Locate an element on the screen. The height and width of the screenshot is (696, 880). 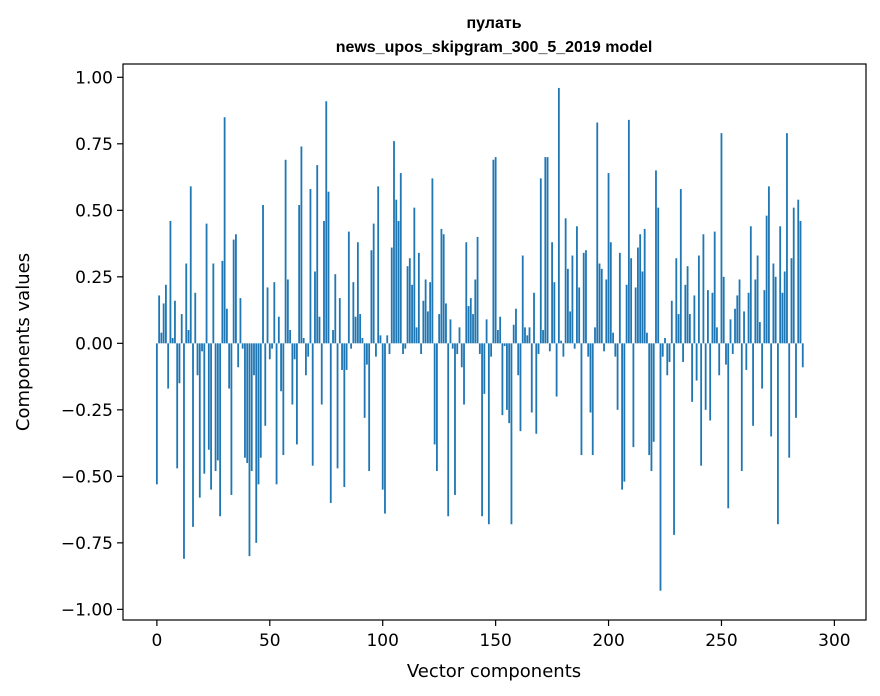
y-tick-label: 0.50 is located at coordinates (94, 211).